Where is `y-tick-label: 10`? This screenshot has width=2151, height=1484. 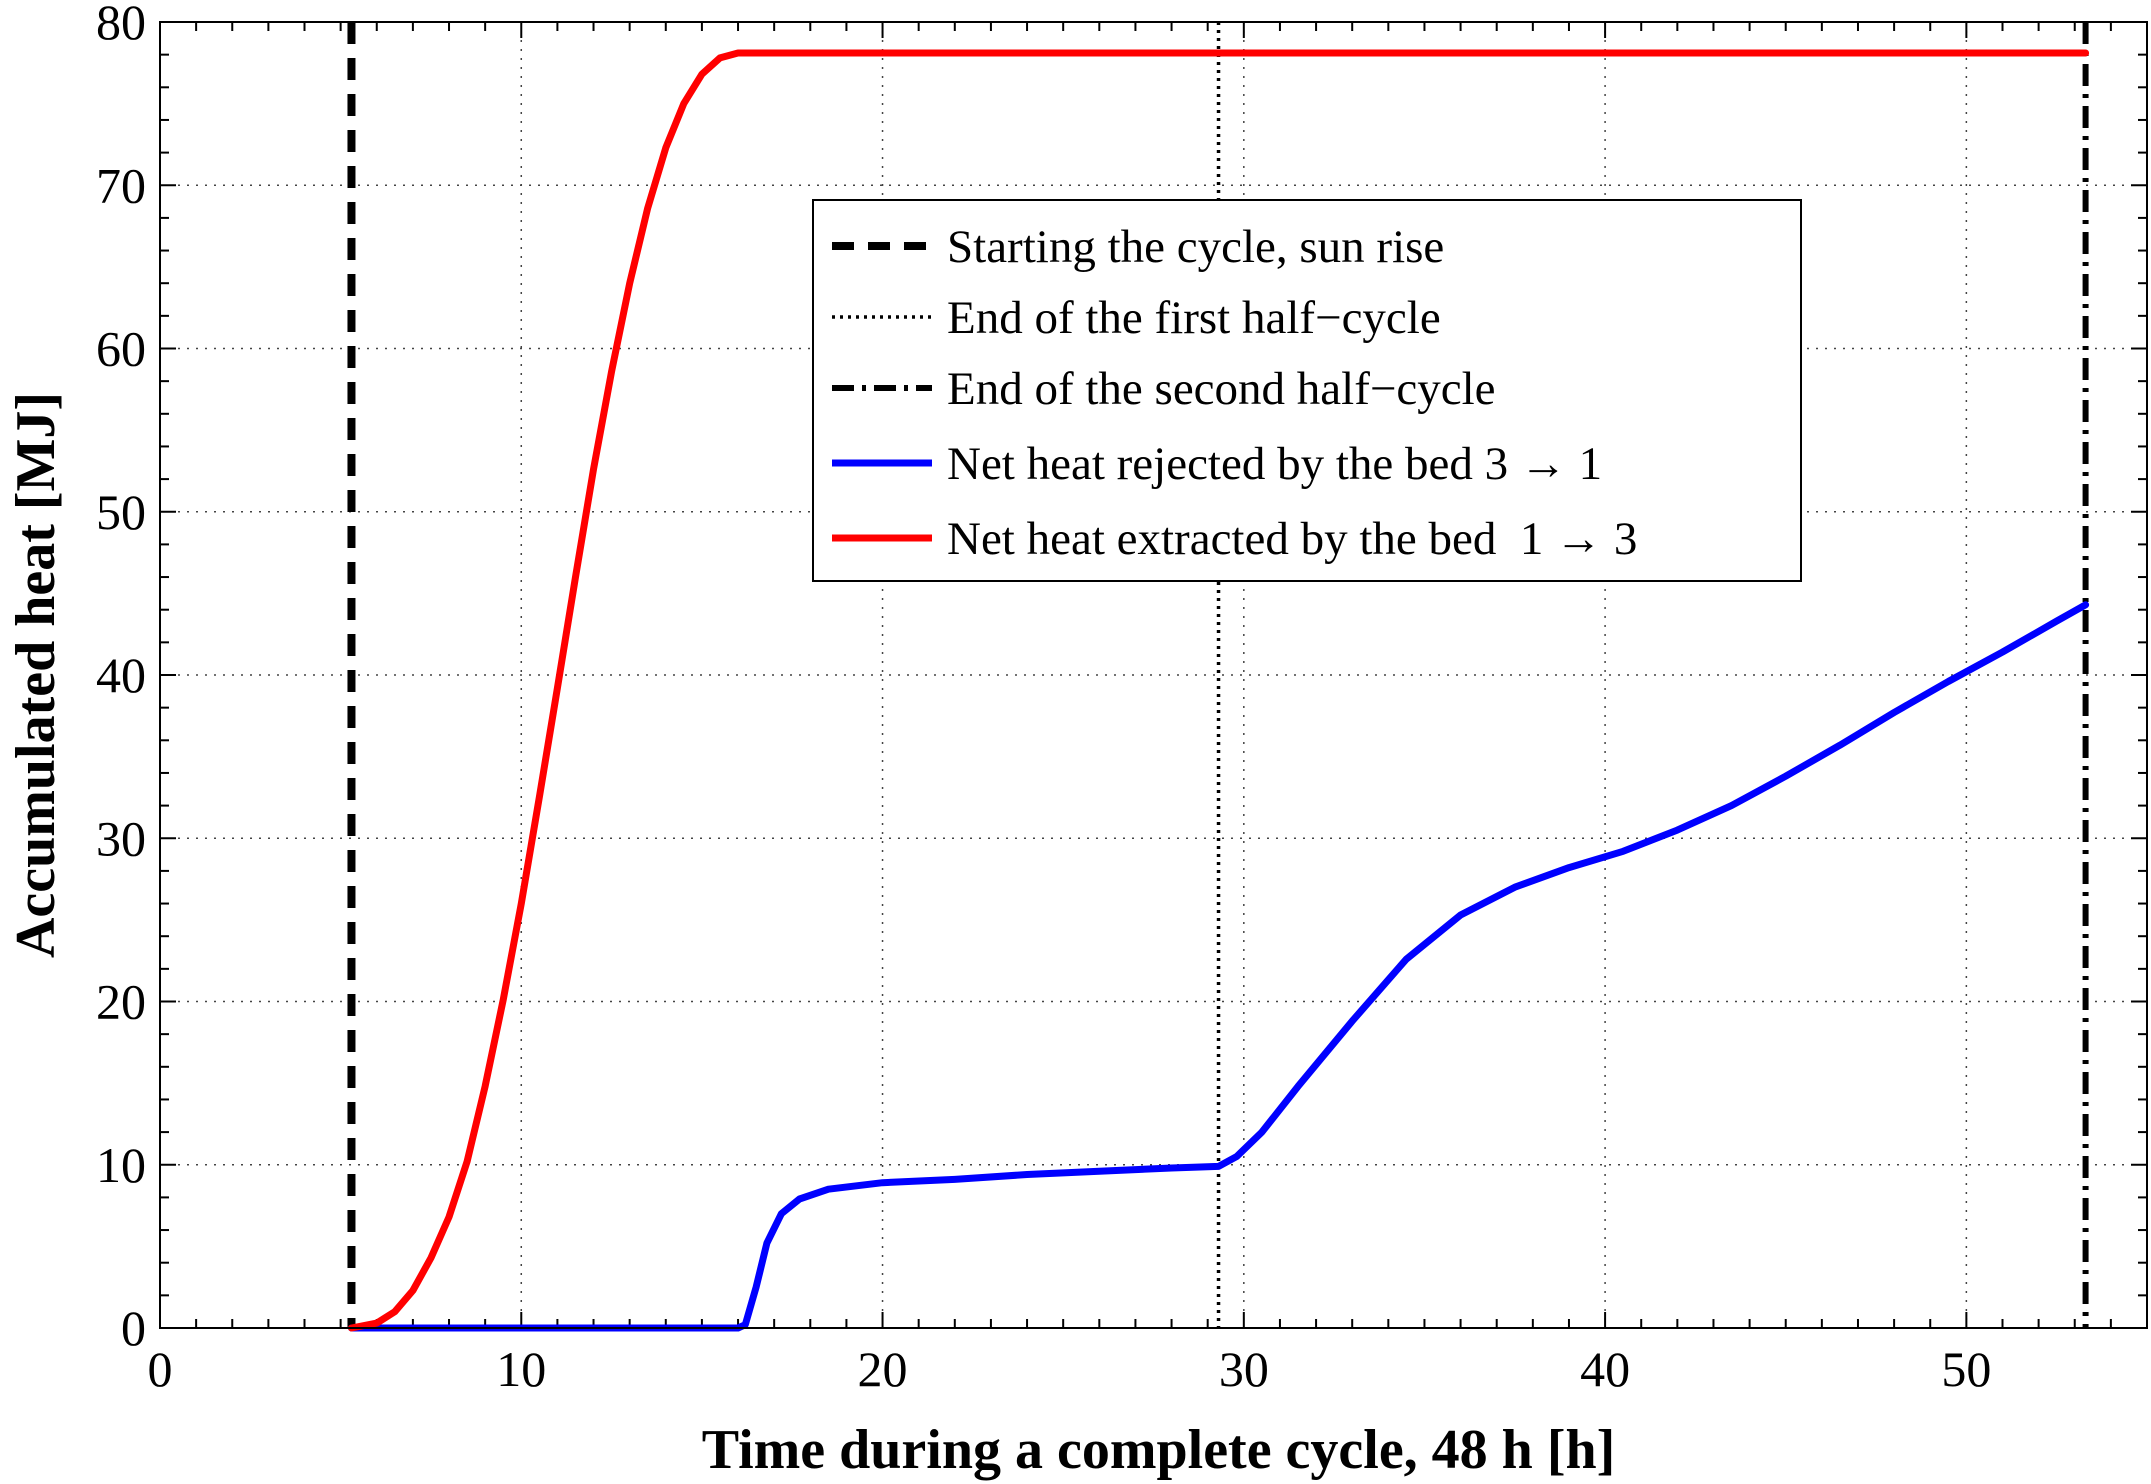
y-tick-label: 10 is located at coordinates (121, 1165).